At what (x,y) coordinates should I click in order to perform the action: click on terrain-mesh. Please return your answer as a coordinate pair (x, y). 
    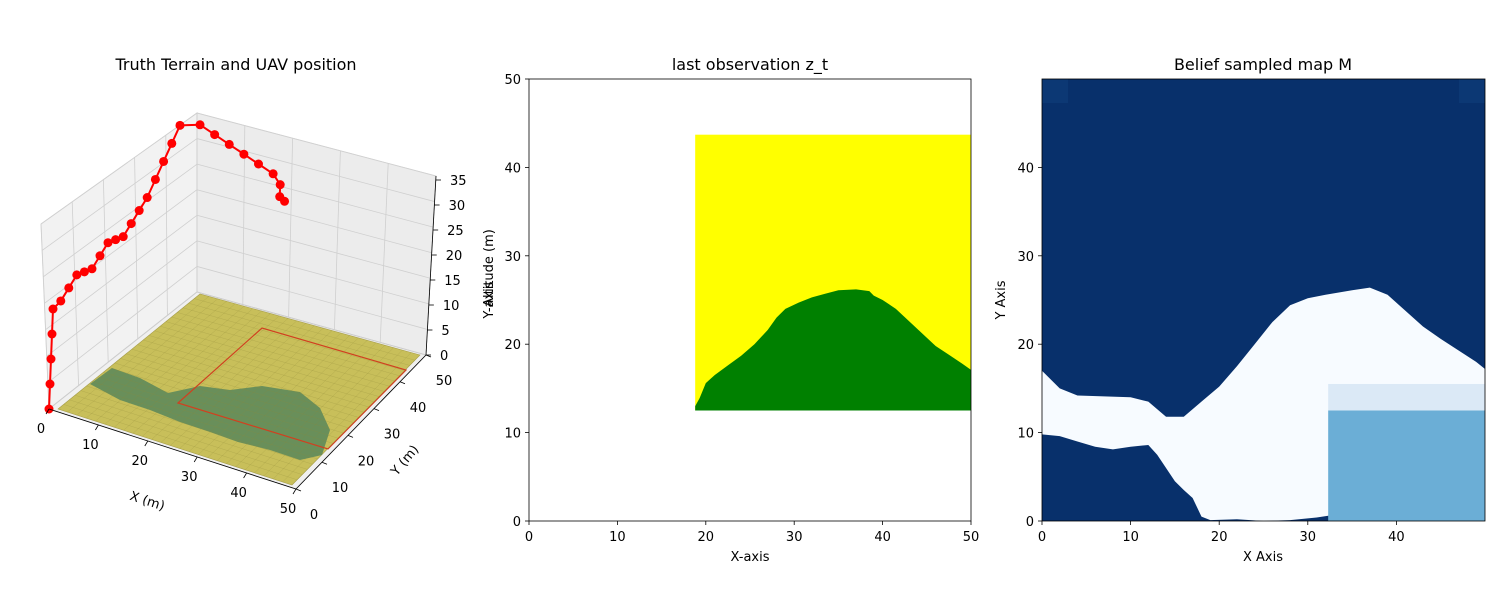
    Looking at the image, I should click on (239, 389).